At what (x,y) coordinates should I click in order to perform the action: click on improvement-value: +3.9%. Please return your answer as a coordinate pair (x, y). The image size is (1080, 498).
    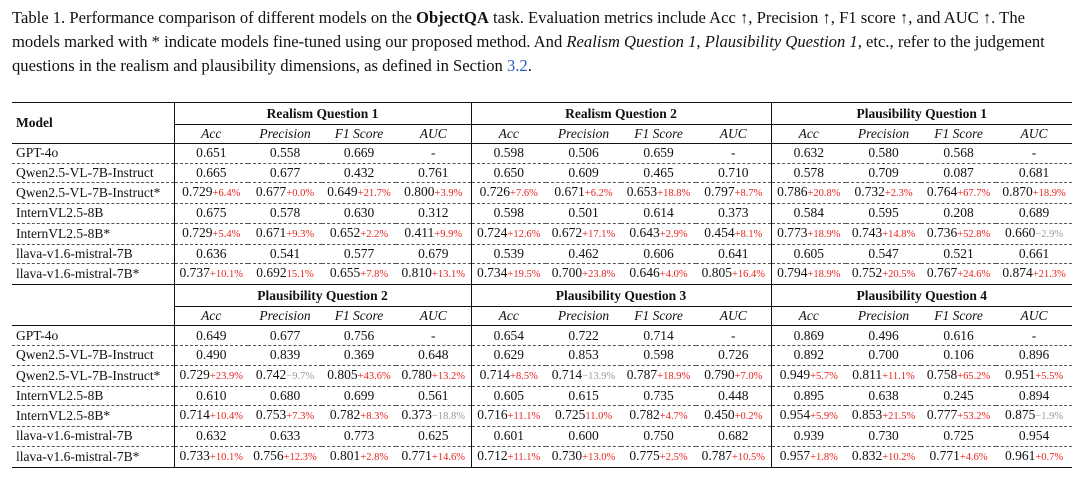
    Looking at the image, I should click on (448, 194).